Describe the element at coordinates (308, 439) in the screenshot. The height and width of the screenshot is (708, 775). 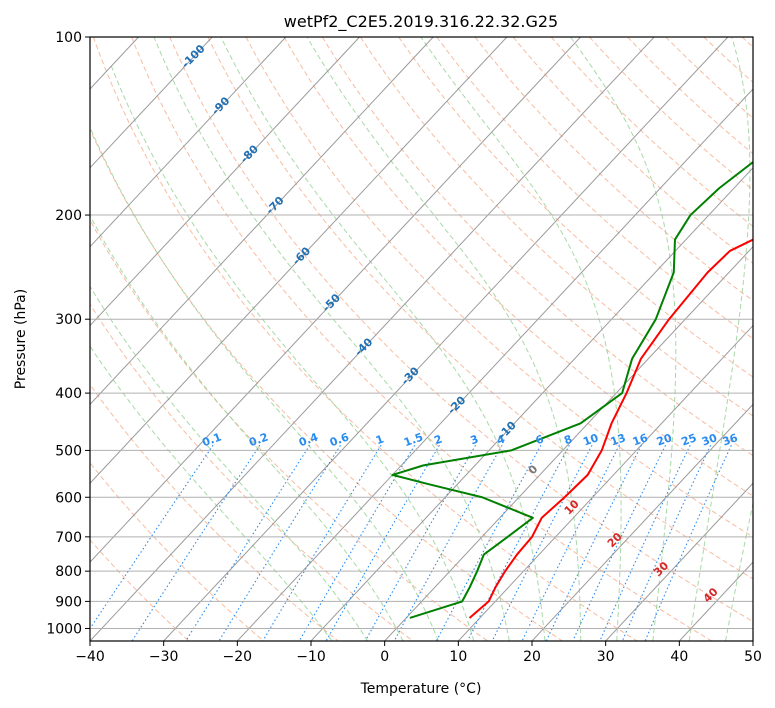
I see `mixing-ratio-label: 0.4` at that location.